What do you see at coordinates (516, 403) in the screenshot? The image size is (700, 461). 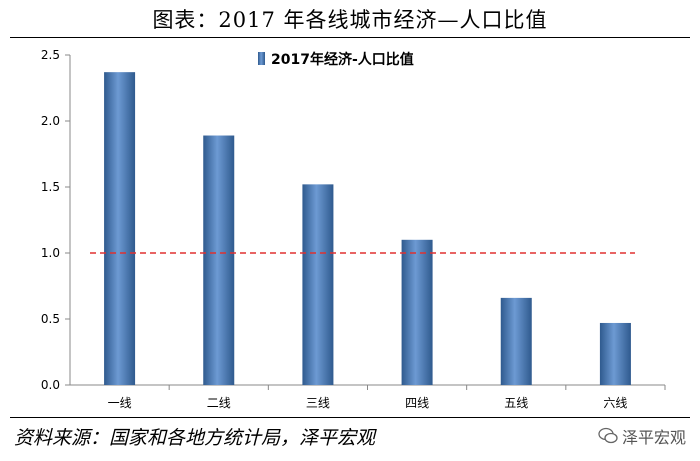 I see `x-tick-label: 五线` at bounding box center [516, 403].